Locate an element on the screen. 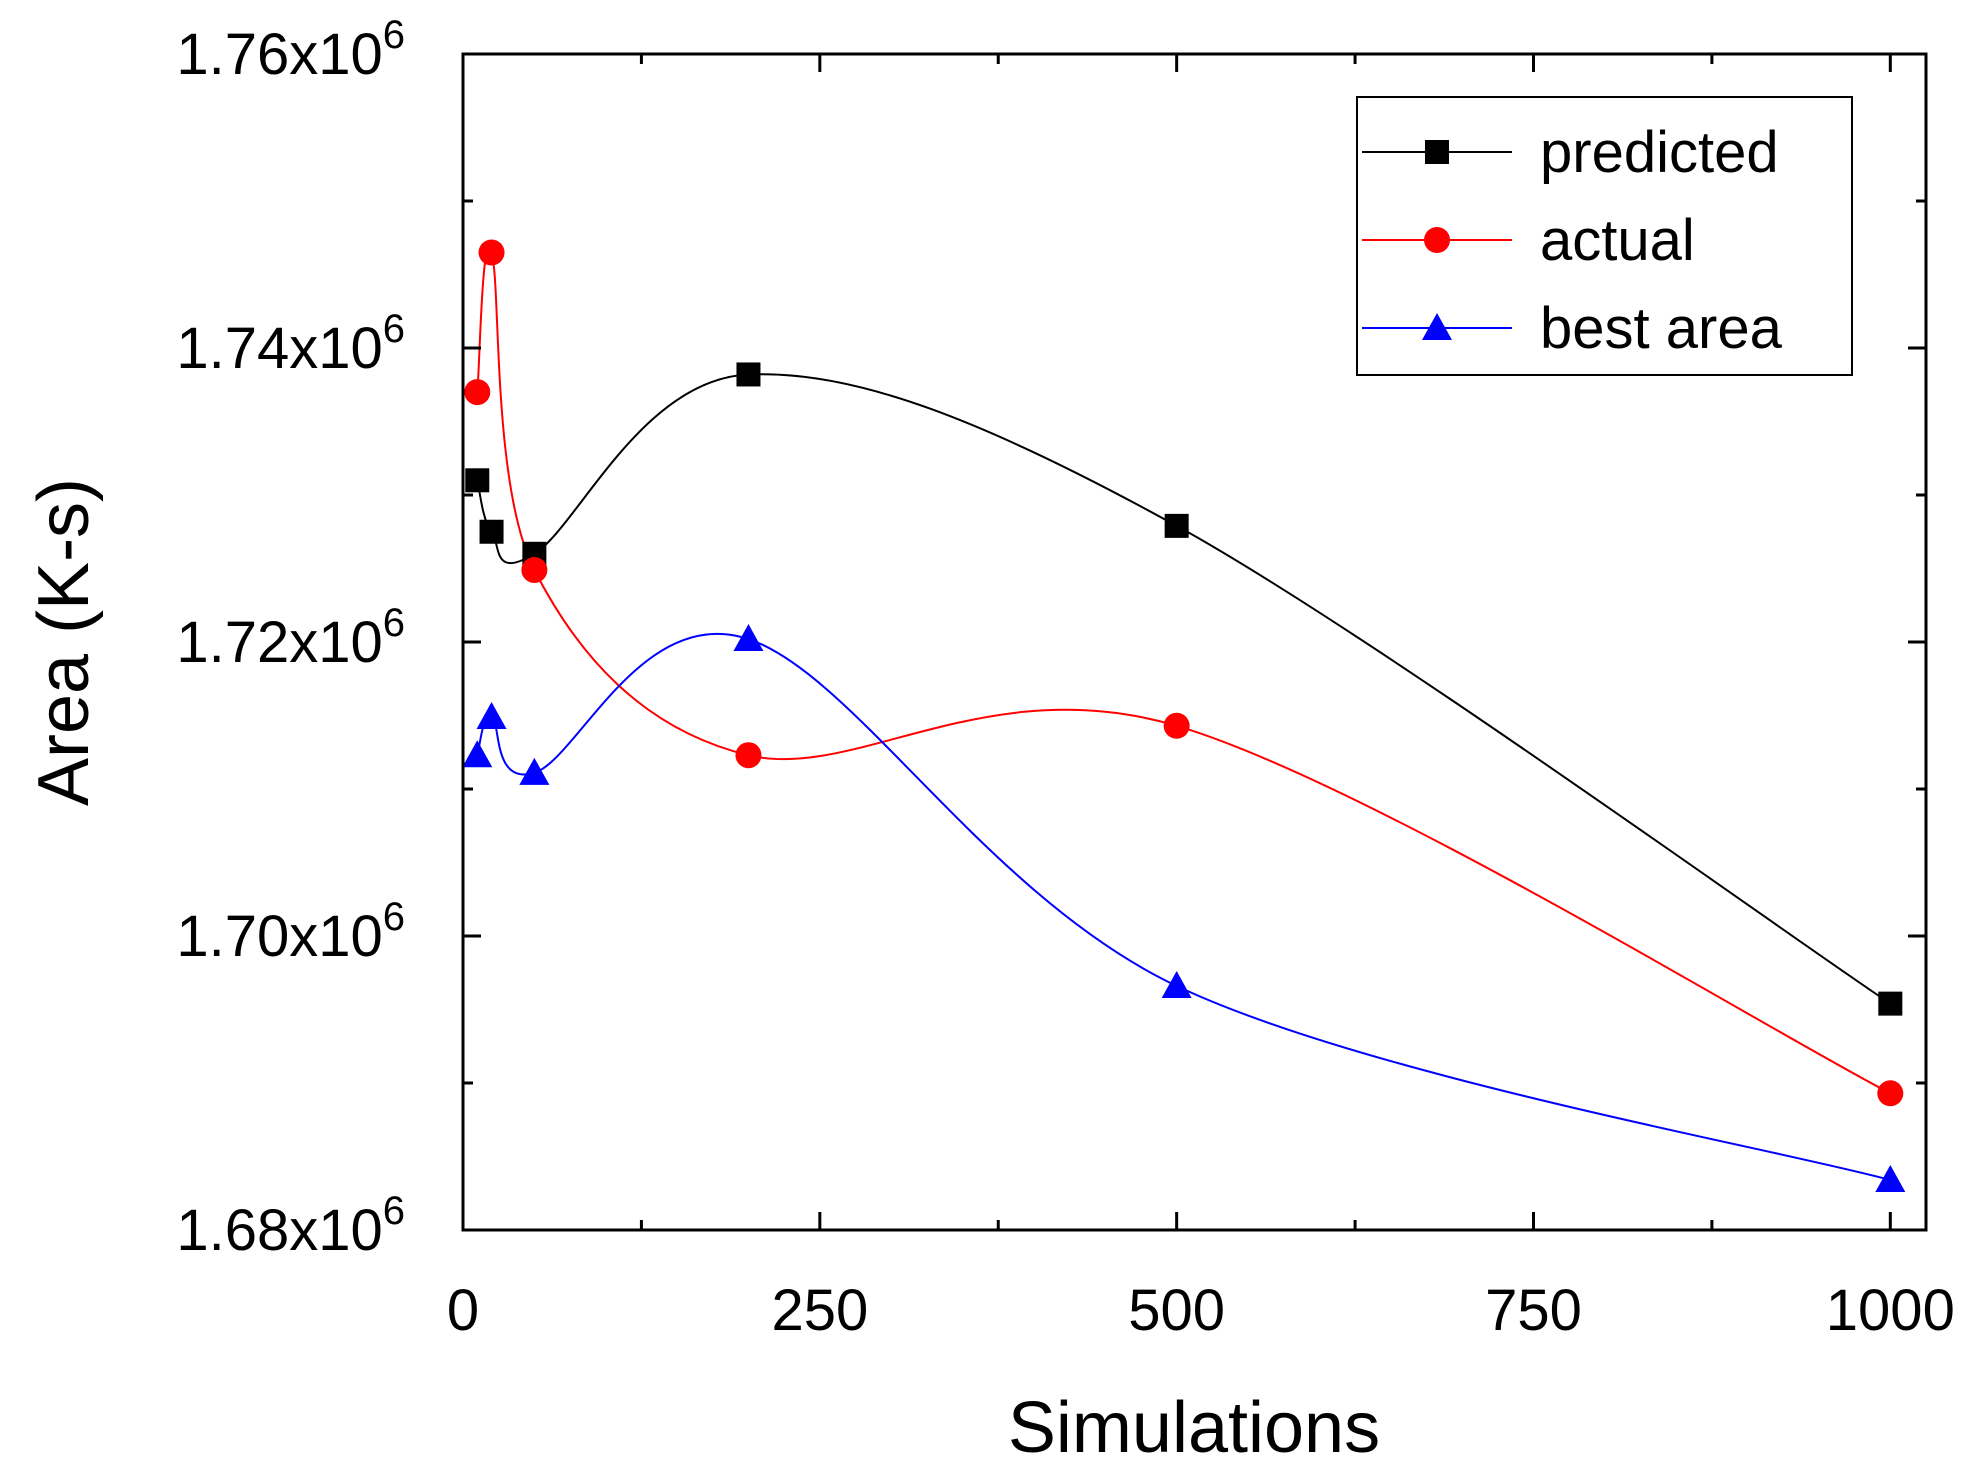 The width and height of the screenshot is (1987, 1483). legend-label: predicted is located at coordinates (1659, 152).